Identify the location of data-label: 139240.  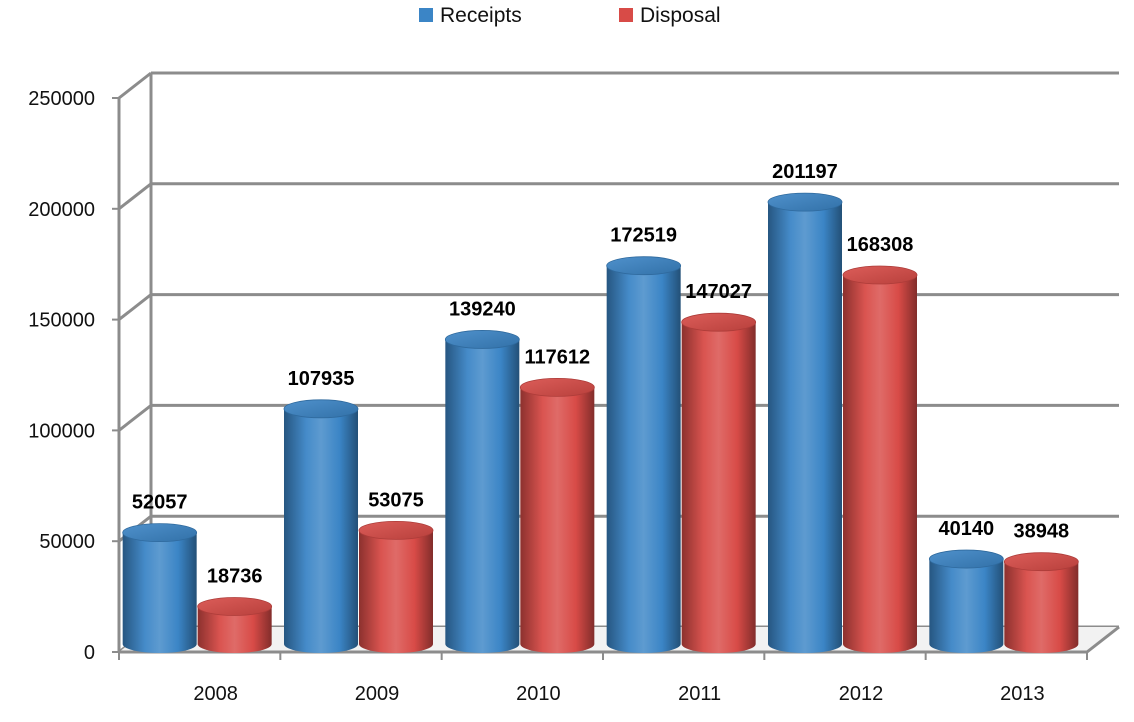
(482, 309).